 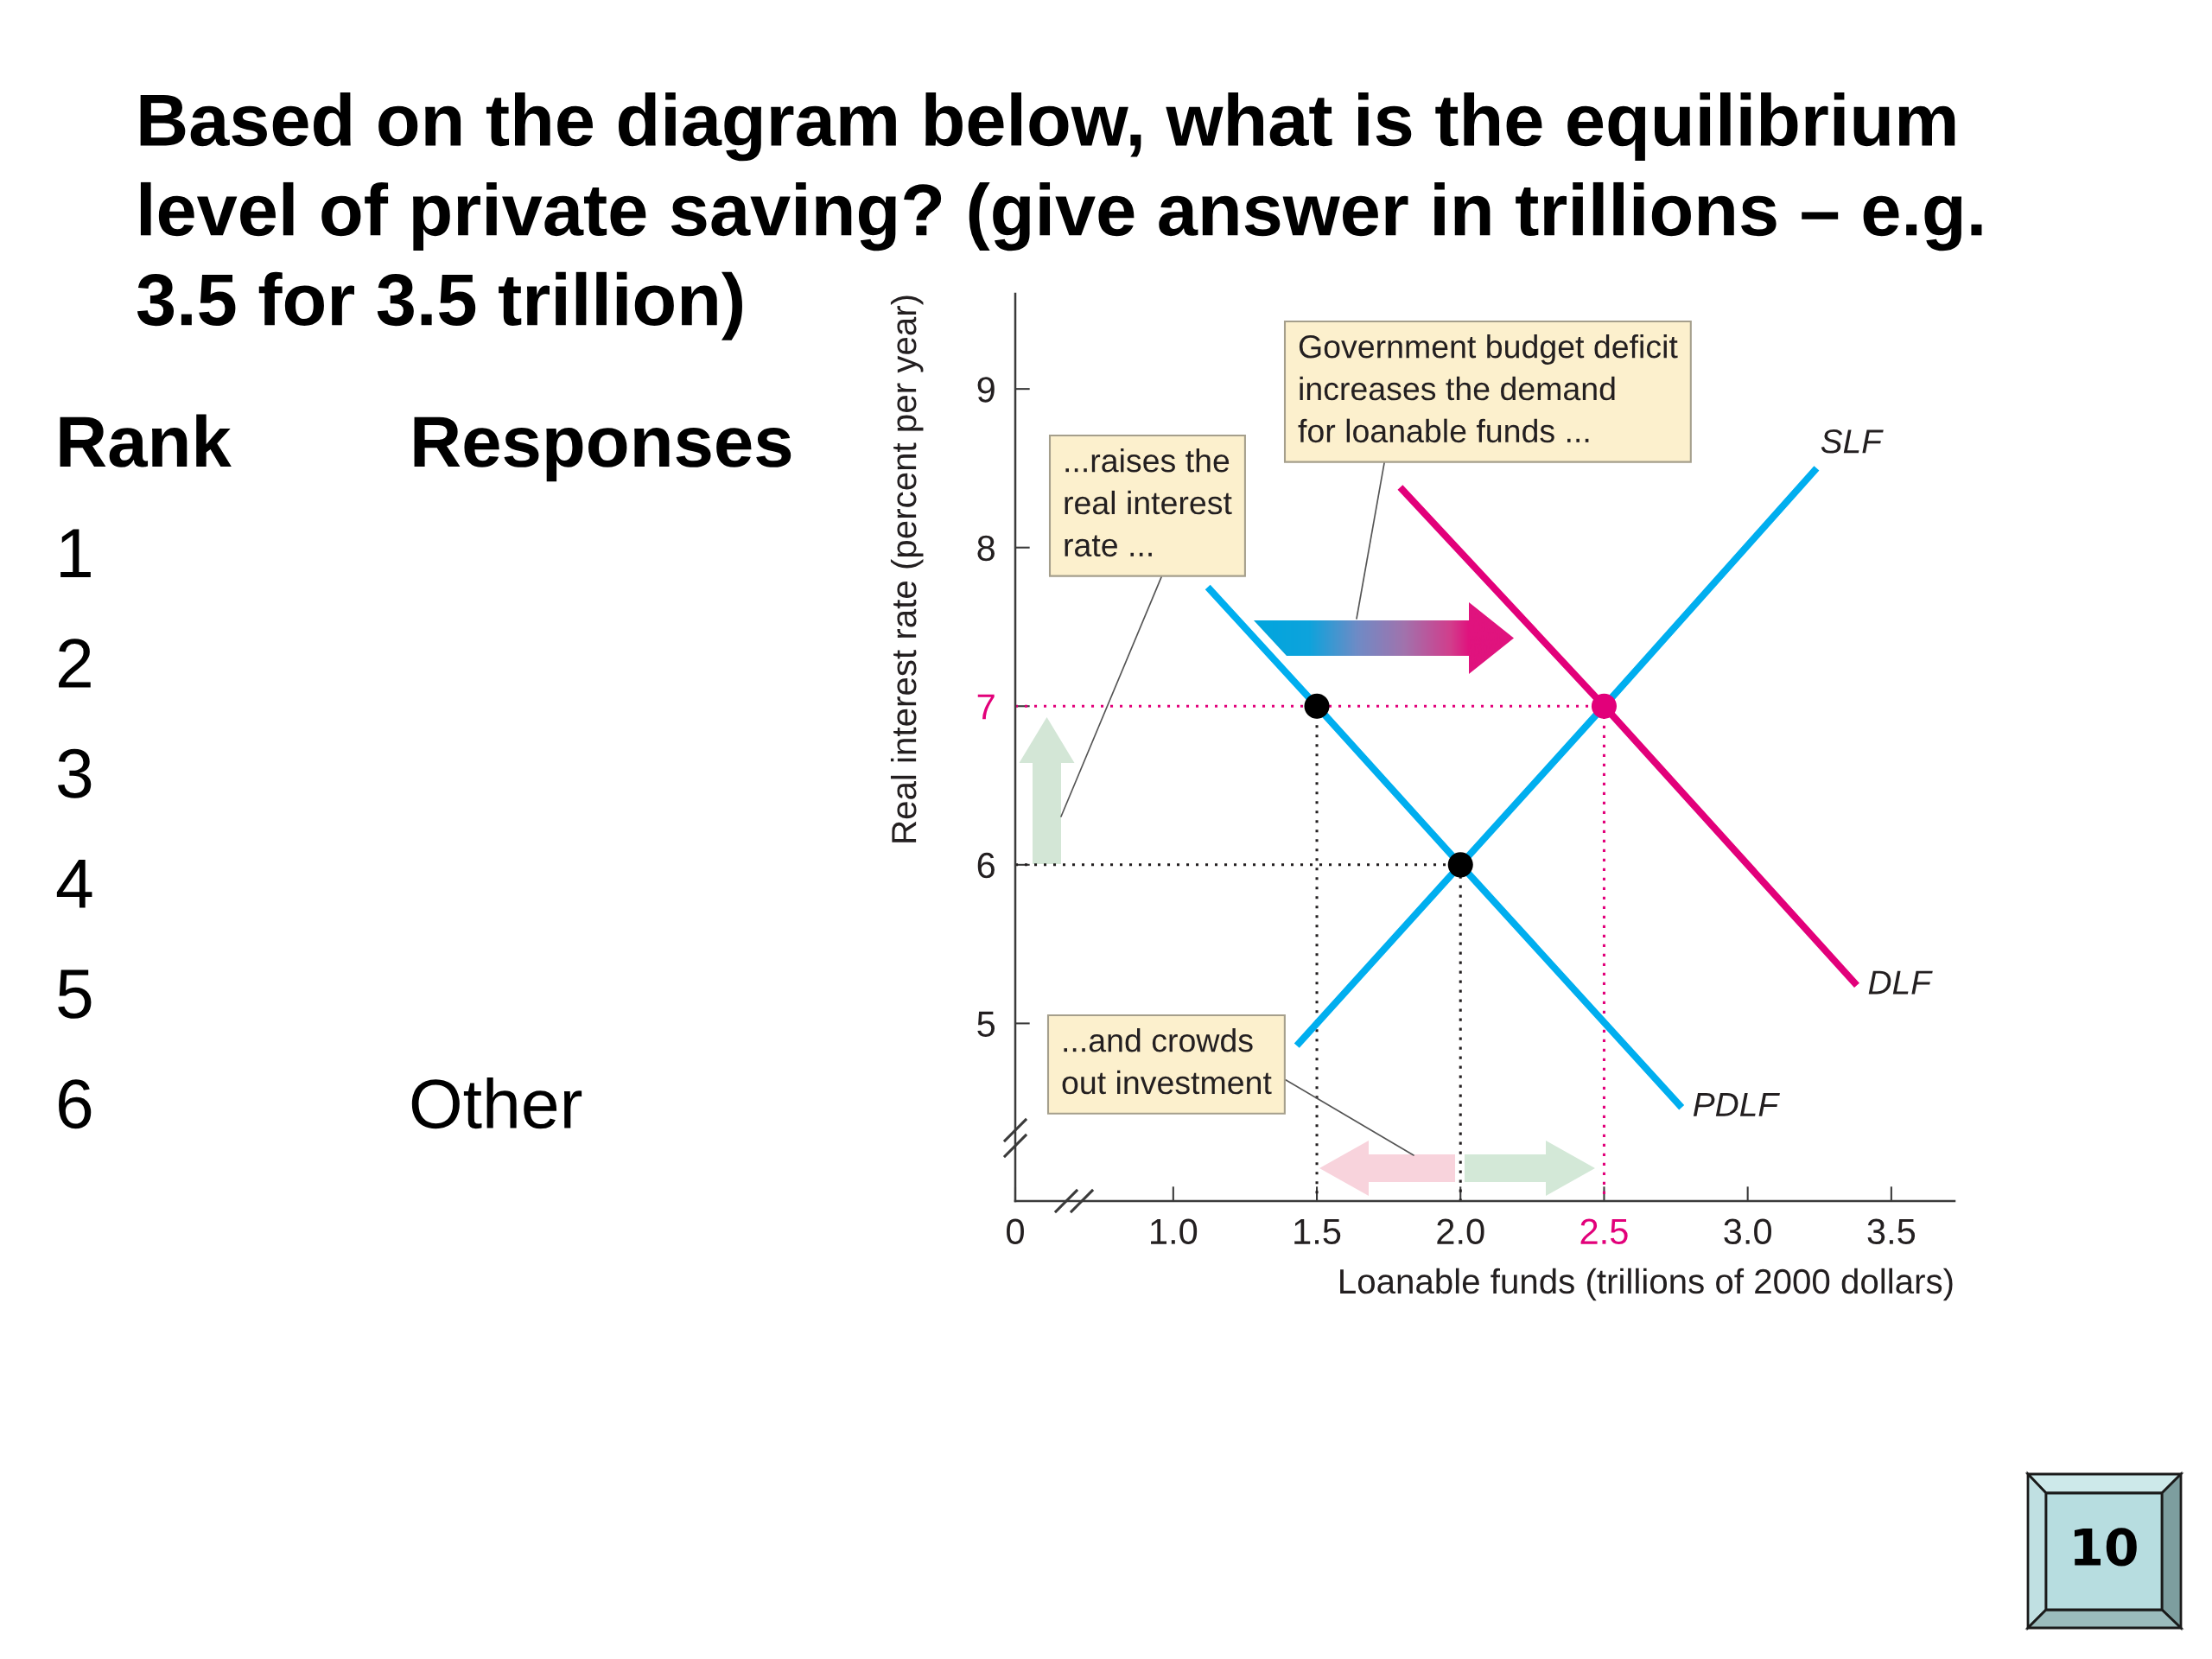 I want to click on y-tick-label: 5, so click(x=986, y=1024).